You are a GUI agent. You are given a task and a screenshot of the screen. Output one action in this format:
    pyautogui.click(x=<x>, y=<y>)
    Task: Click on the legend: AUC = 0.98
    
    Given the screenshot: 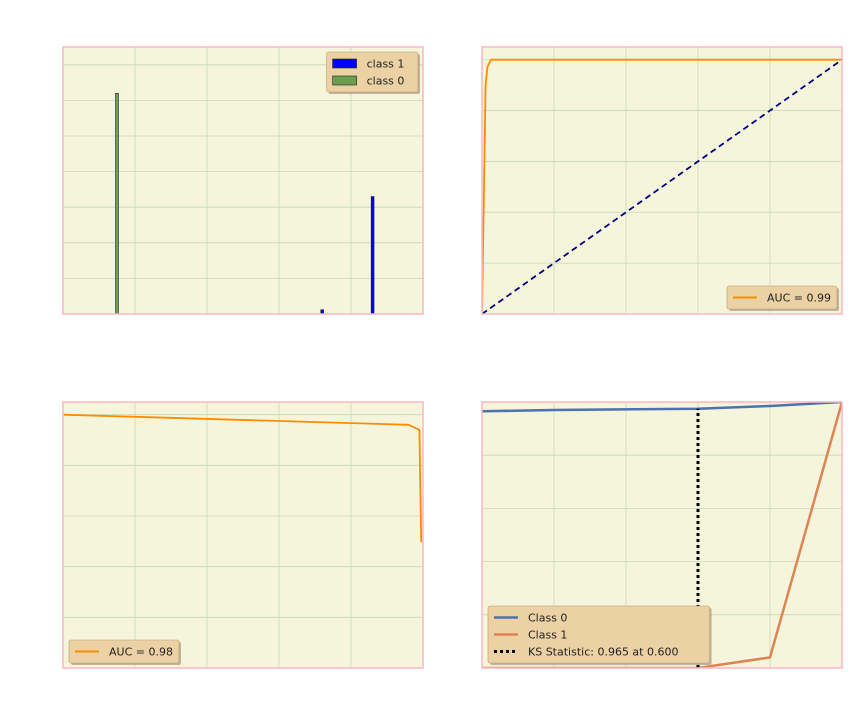 What is the action you would take?
    pyautogui.click(x=124, y=652)
    